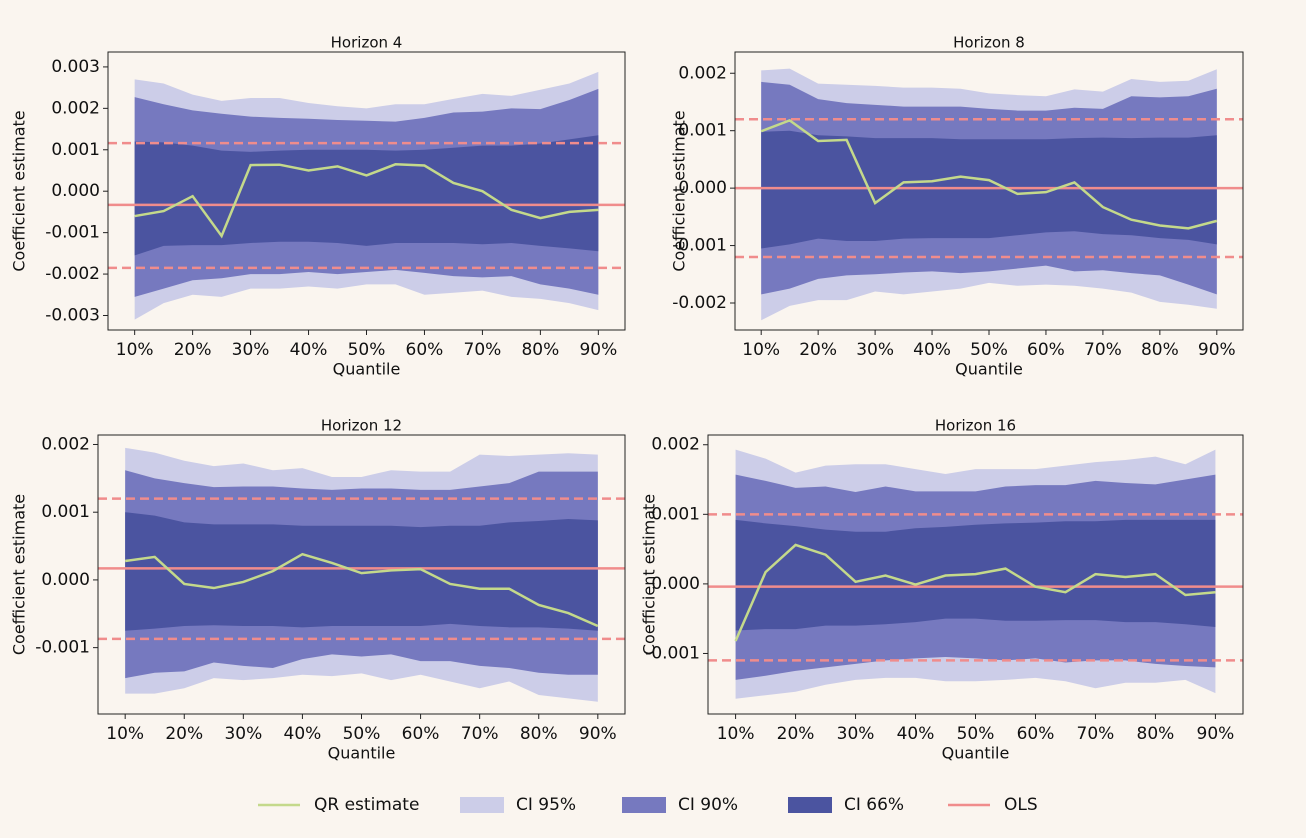 Image resolution: width=1306 pixels, height=838 pixels. Describe the element at coordinates (874, 805) in the screenshot. I see `legend-label: CI 66%` at that location.